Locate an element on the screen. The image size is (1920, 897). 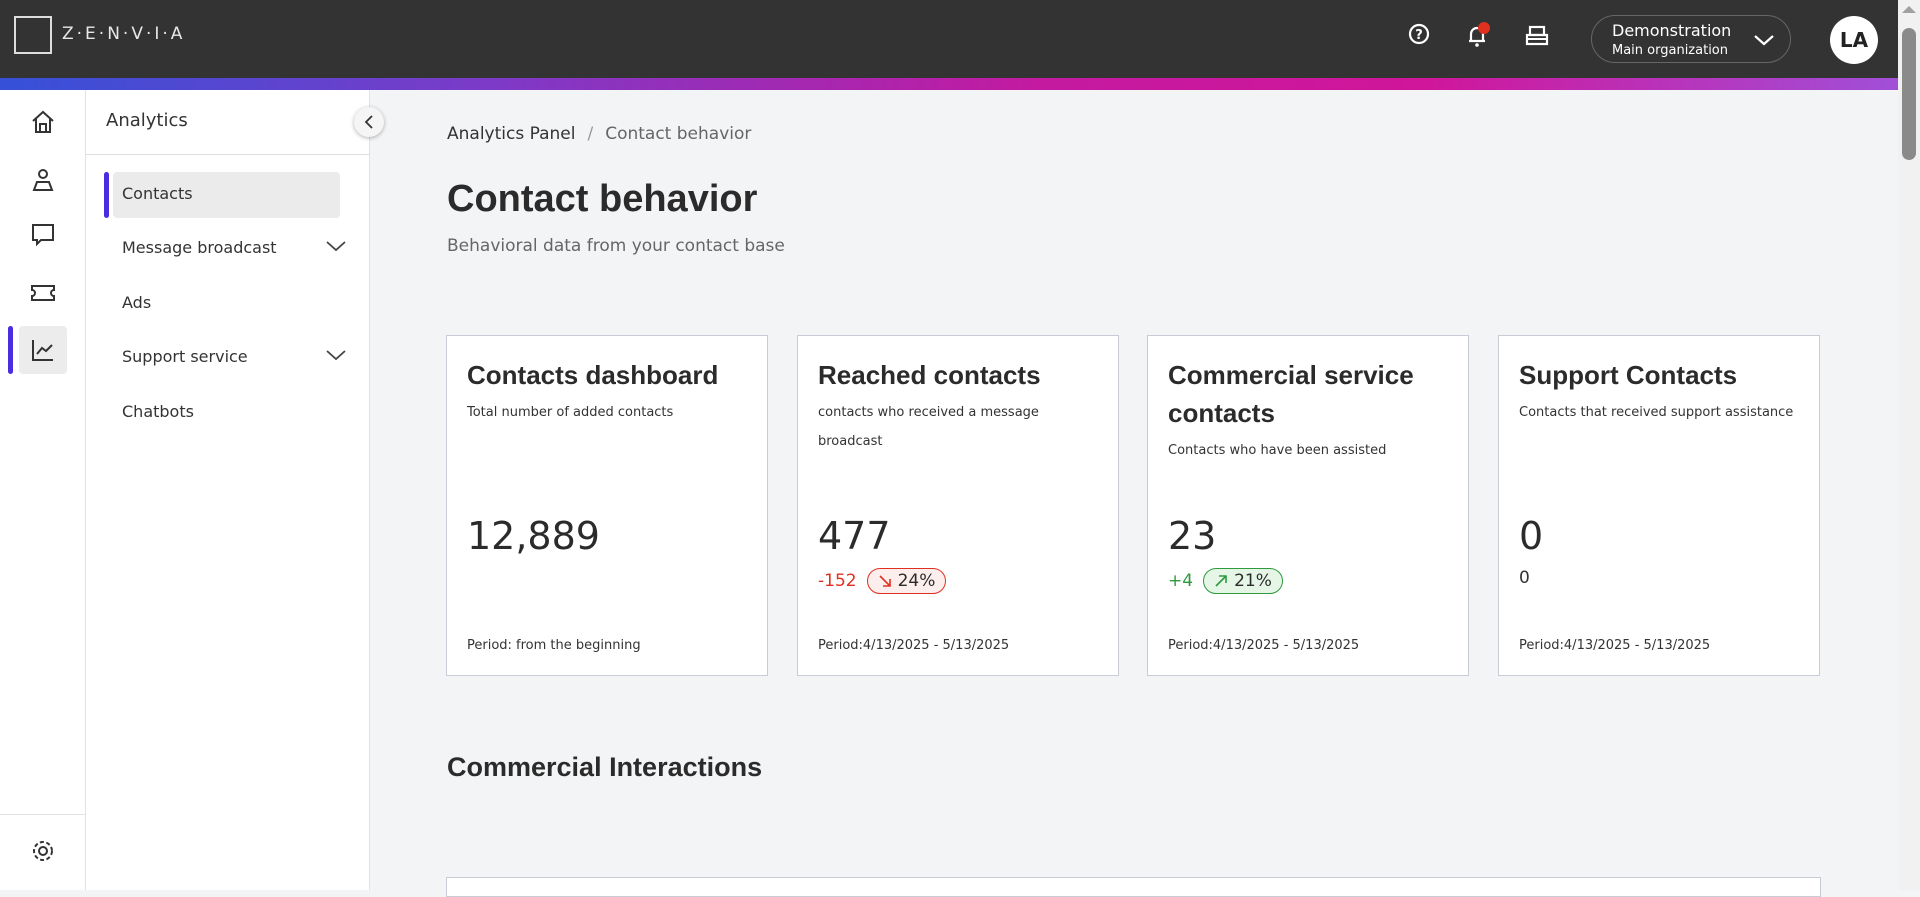
trend-percent: 24% is located at coordinates (916, 581).